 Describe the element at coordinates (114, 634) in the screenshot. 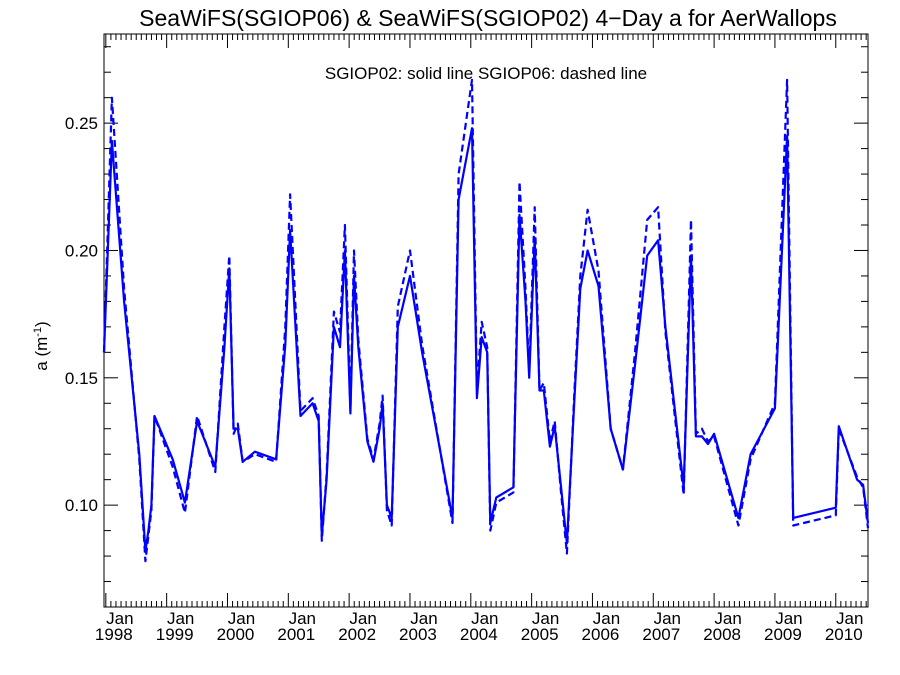

I see `x-tick-year-label: 1998` at that location.